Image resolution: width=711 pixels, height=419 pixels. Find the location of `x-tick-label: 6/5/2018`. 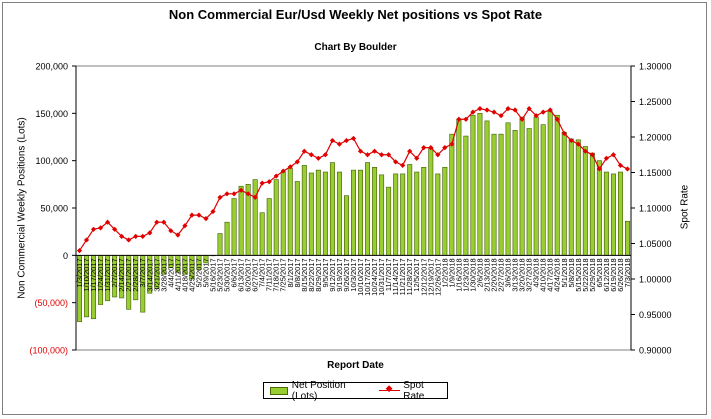

x-tick-label: 6/5/2018 is located at coordinates (599, 272).